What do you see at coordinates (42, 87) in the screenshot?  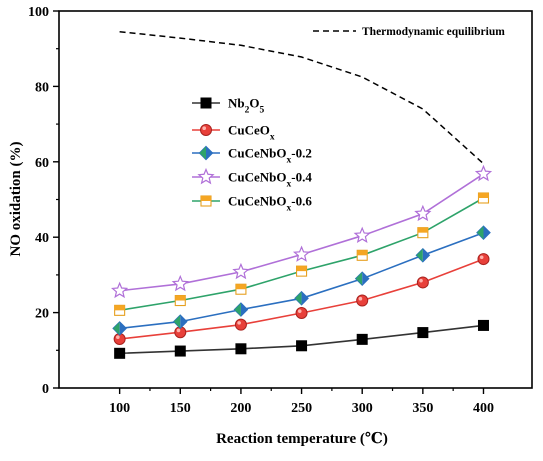 I see `y-tick-label: 80` at bounding box center [42, 87].